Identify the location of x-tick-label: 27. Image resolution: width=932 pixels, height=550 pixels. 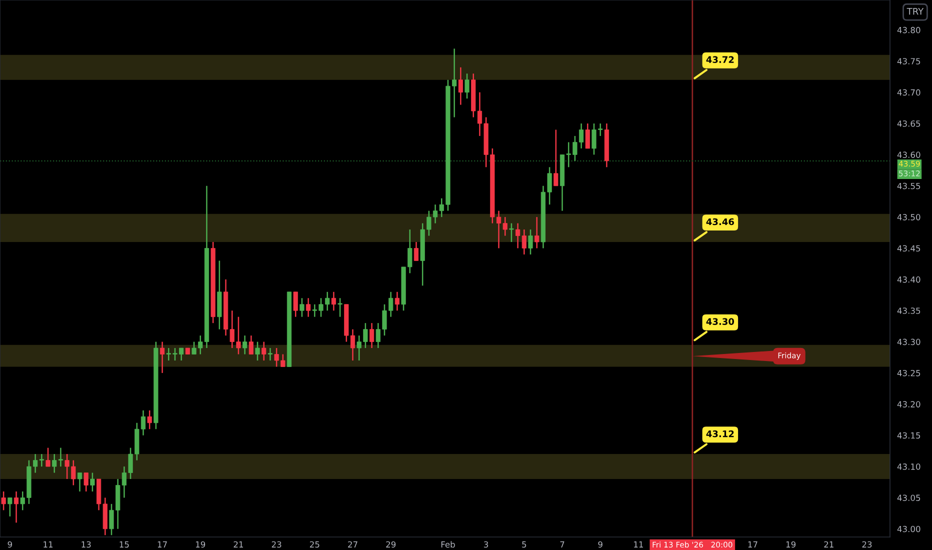
(353, 544).